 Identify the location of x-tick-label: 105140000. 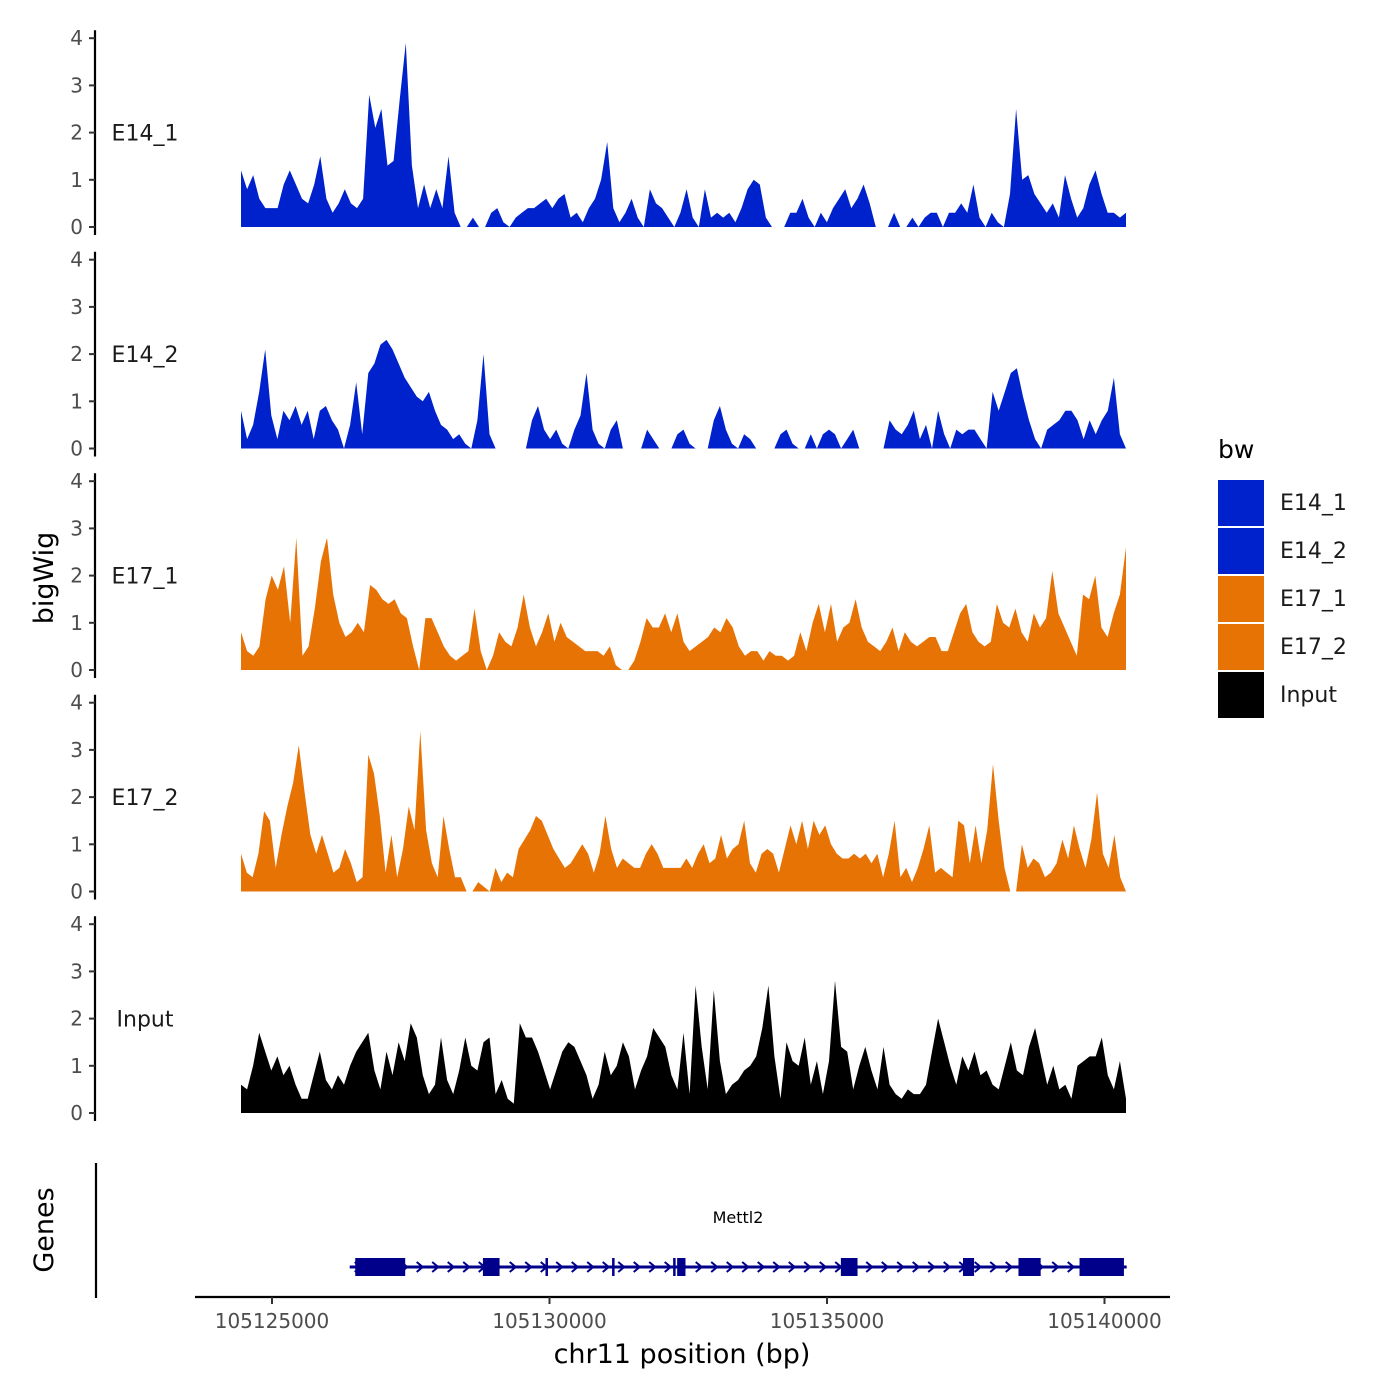
(1104, 1321).